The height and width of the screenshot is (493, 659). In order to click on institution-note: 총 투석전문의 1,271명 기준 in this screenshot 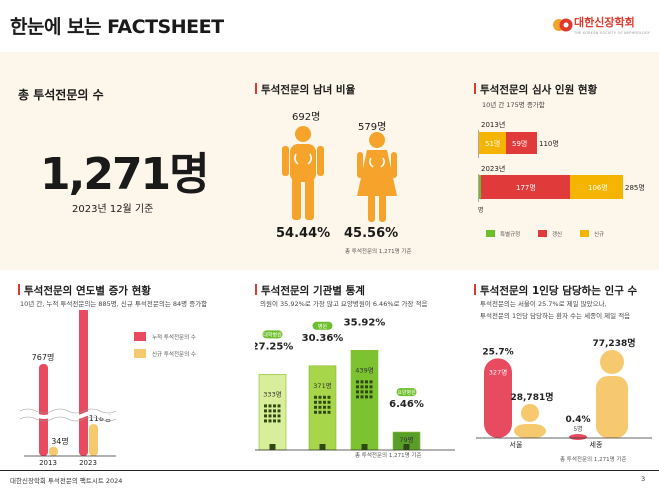, I will do `click(388, 456)`.